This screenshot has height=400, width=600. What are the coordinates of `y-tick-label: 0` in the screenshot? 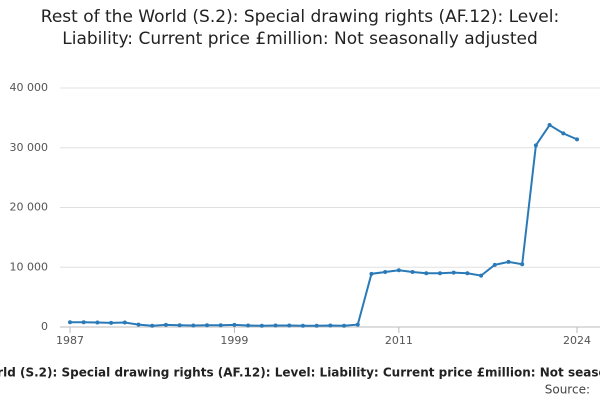 It's located at (44, 326).